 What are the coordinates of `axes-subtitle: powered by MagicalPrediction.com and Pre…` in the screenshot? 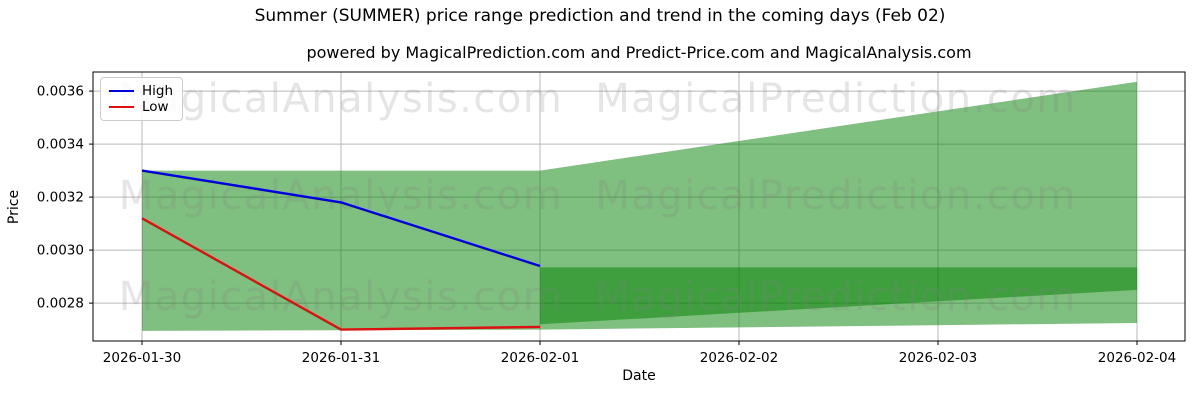 It's located at (639, 52).